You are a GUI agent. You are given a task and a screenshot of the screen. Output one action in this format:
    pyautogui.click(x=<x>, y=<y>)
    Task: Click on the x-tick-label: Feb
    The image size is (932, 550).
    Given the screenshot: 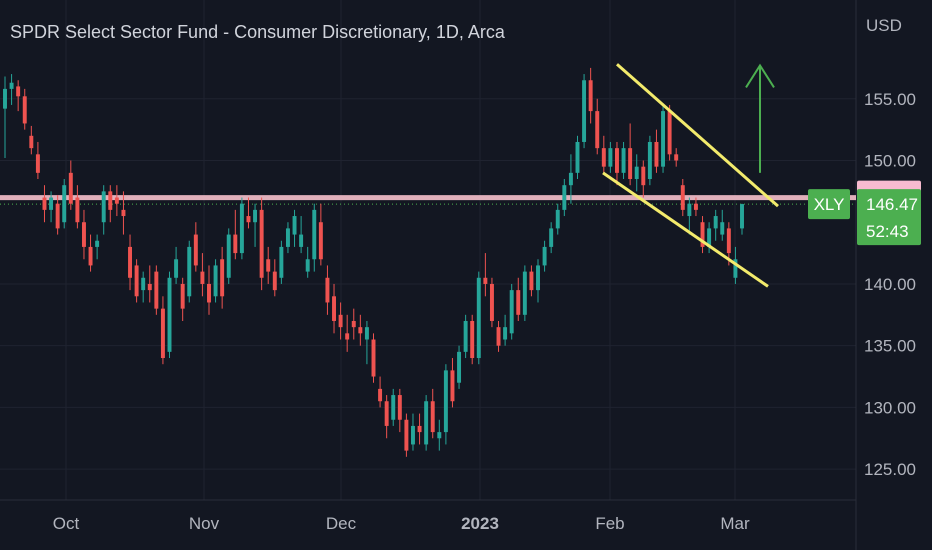 What is the action you would take?
    pyautogui.click(x=609, y=523)
    